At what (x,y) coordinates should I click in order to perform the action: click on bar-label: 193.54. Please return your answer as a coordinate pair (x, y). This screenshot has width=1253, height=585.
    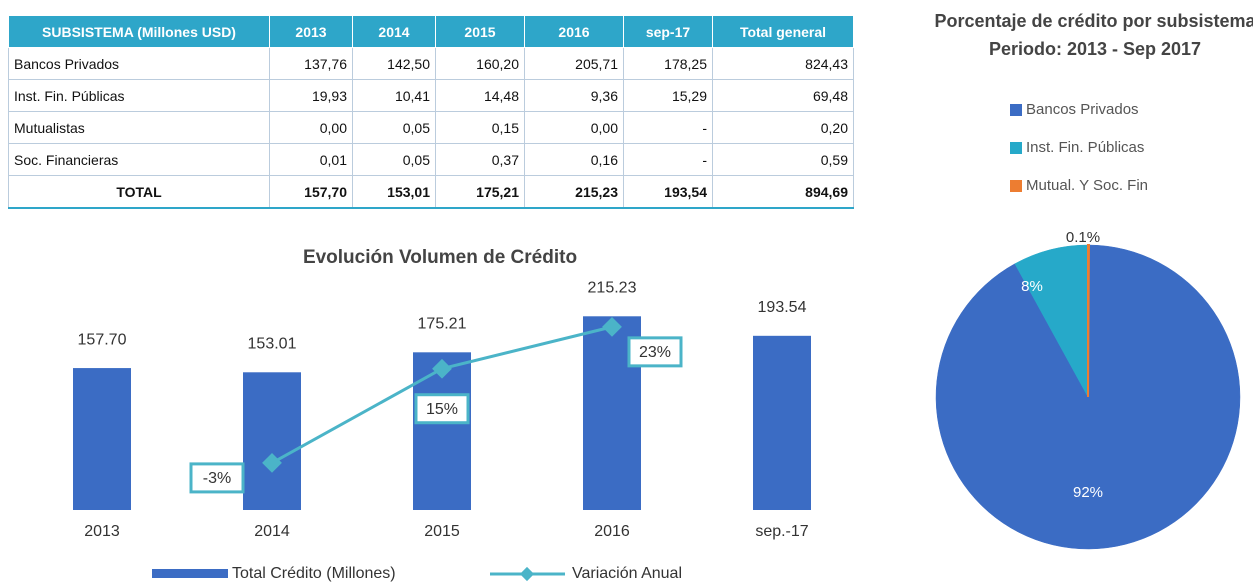
    Looking at the image, I should click on (782, 307).